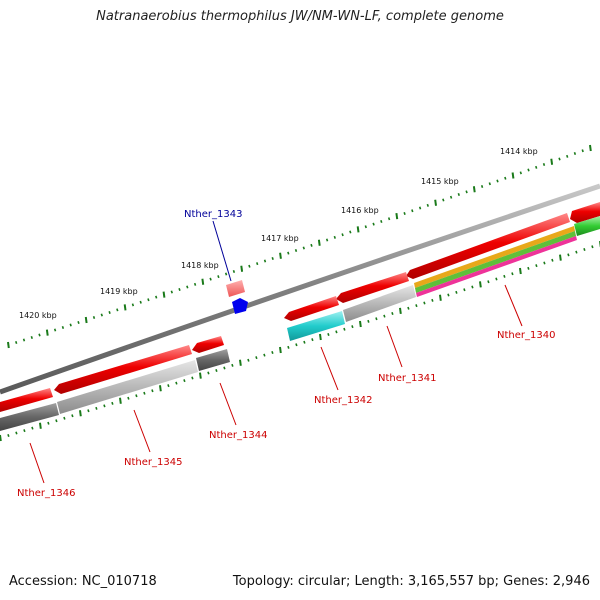  I want to click on kbp-label-1417: 1417 kbp, so click(280, 238).